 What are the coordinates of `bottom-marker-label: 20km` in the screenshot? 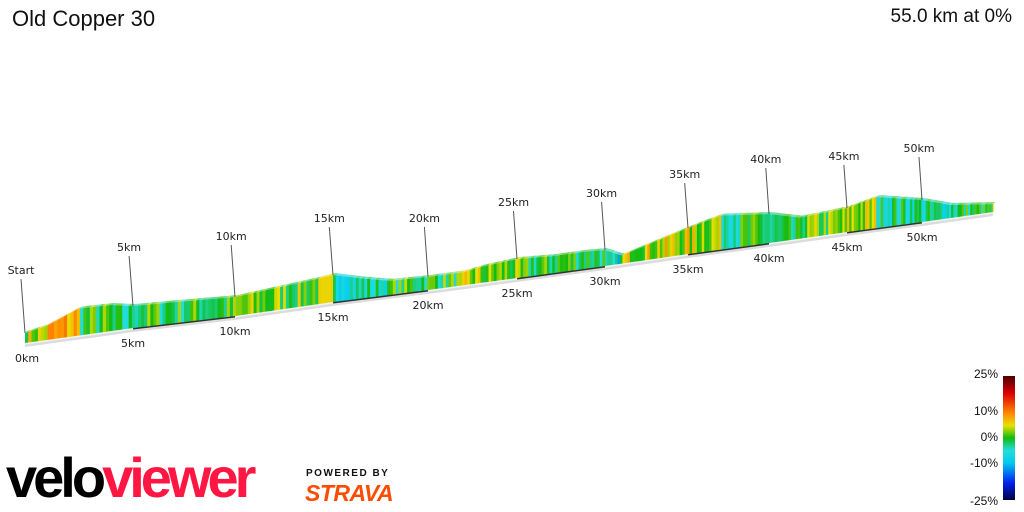 It's located at (427, 305).